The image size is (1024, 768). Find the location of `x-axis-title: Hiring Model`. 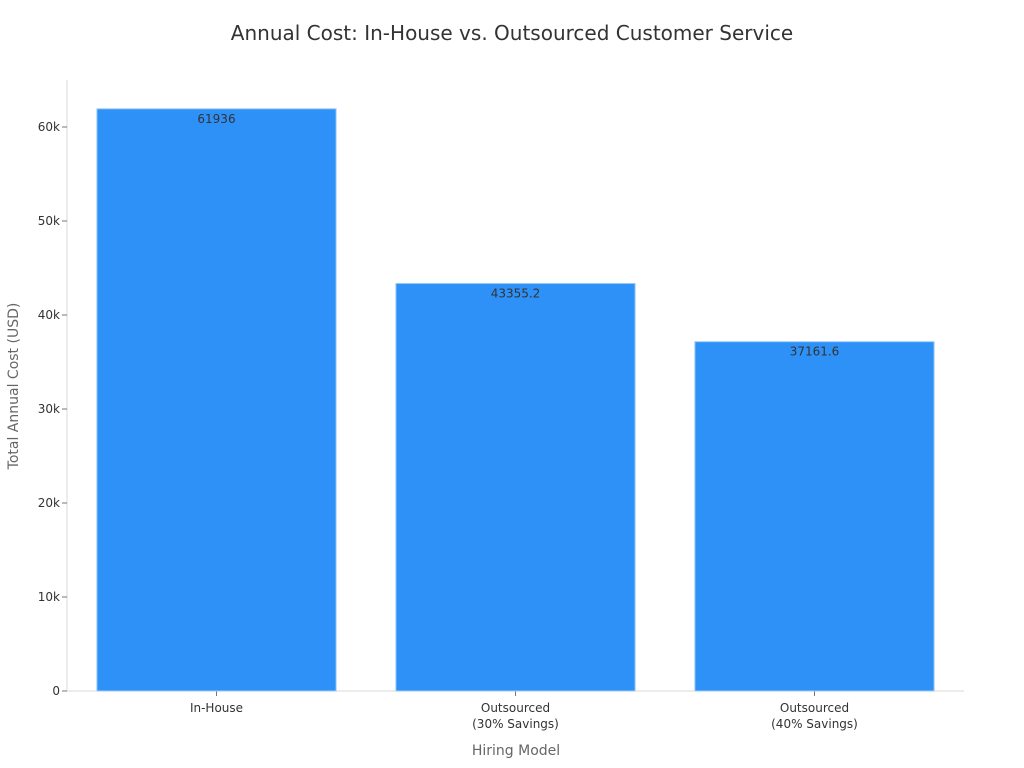

x-axis-title: Hiring Model is located at coordinates (516, 751).